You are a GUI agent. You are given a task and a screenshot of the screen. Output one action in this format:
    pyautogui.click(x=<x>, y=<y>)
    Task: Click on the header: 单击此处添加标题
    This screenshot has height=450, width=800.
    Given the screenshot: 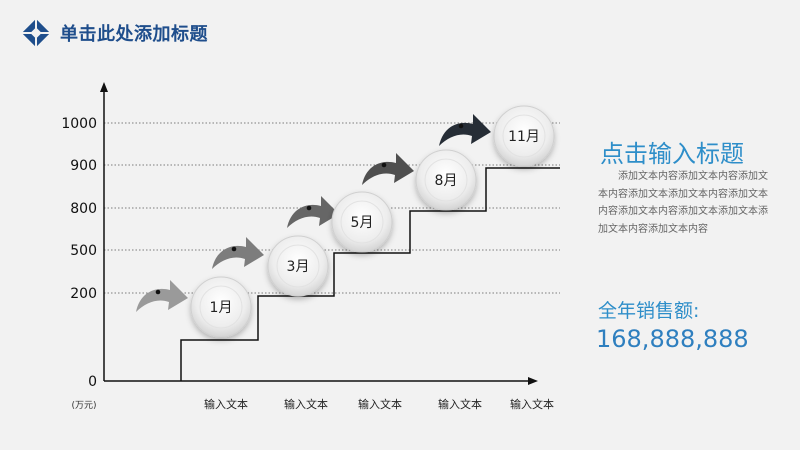 What is the action you would take?
    pyautogui.click(x=114, y=33)
    